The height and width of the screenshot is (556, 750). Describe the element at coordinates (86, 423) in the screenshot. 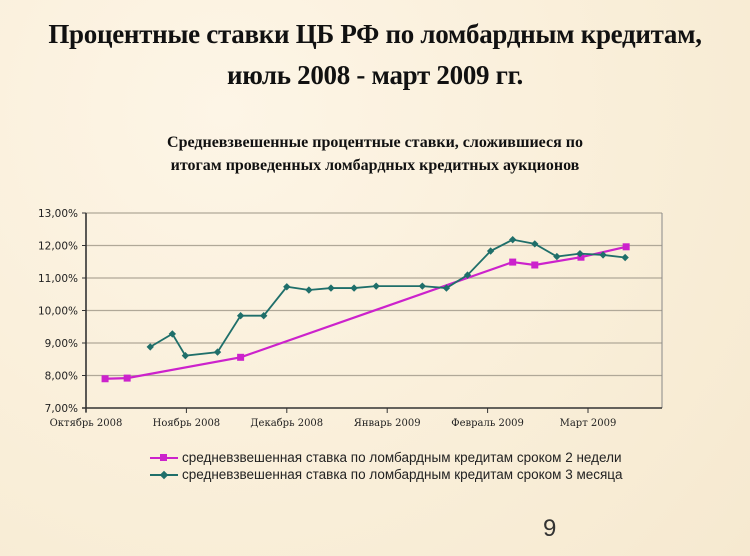

I see `x-tick-label: Октябрь 2008` at that location.